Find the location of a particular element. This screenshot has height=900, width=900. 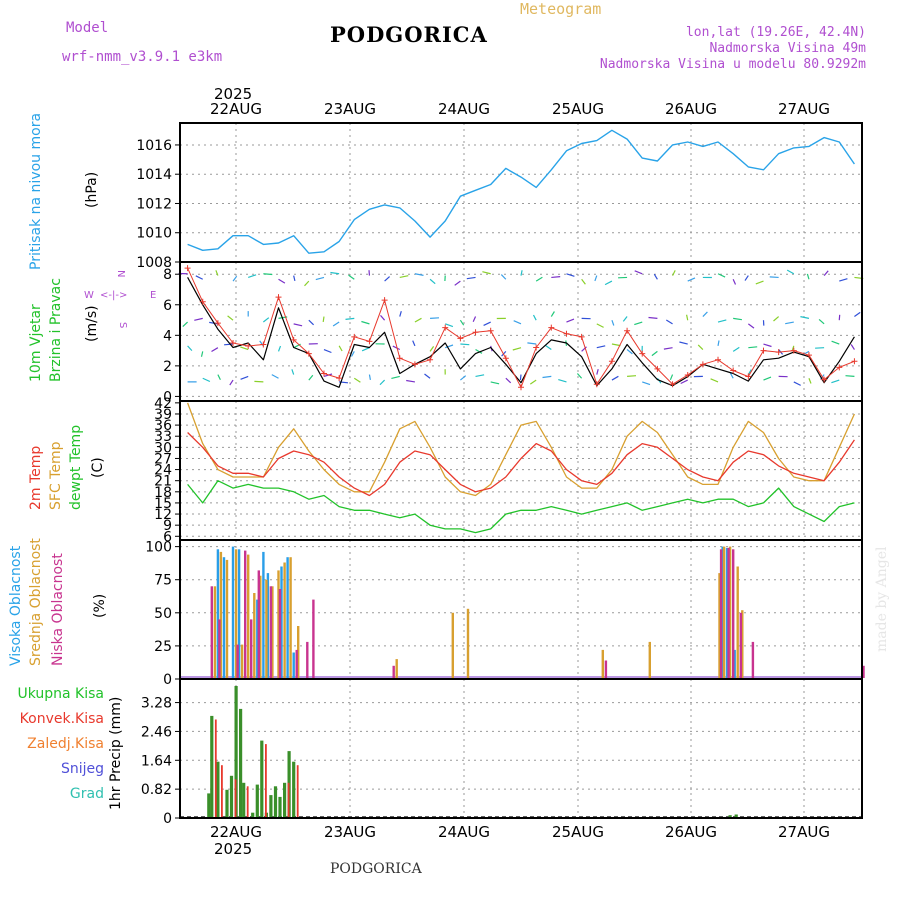

ytick-label-1-4: 8 is located at coordinates (167, 275).